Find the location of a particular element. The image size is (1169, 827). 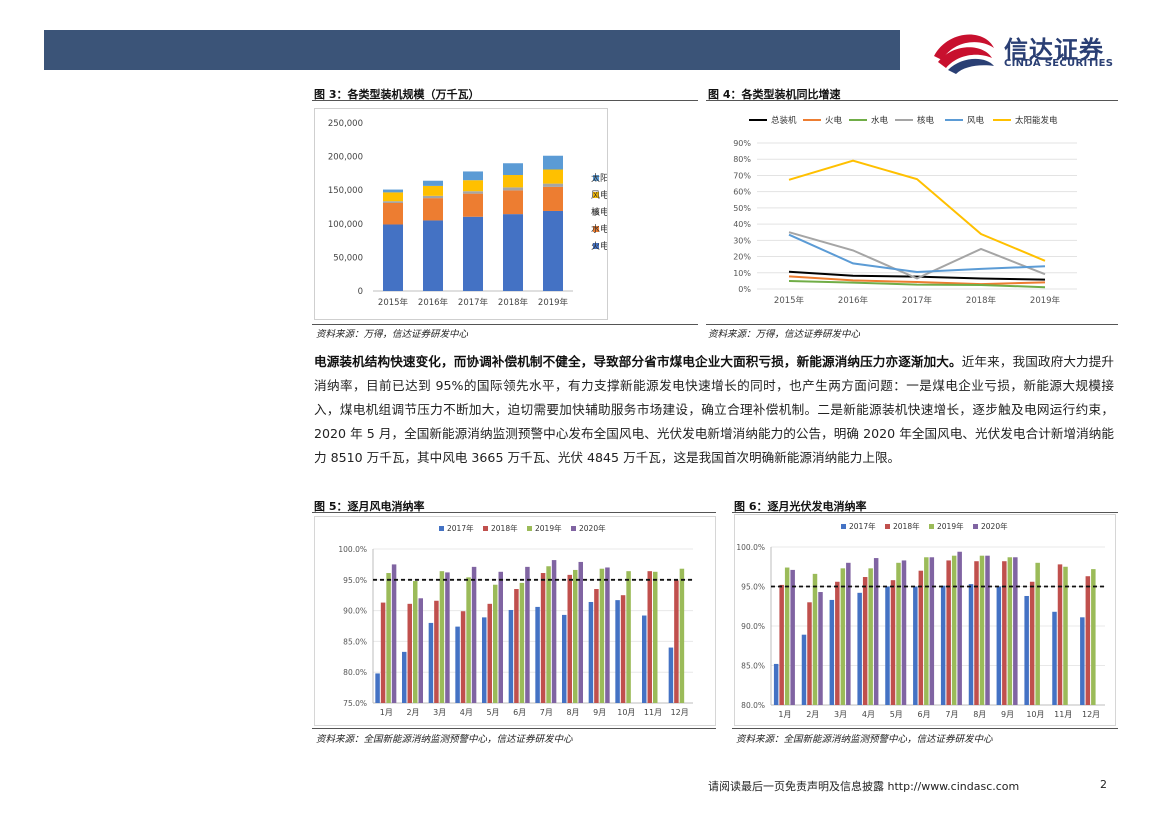

fig5-ytick: 85.0% is located at coordinates (355, 641).